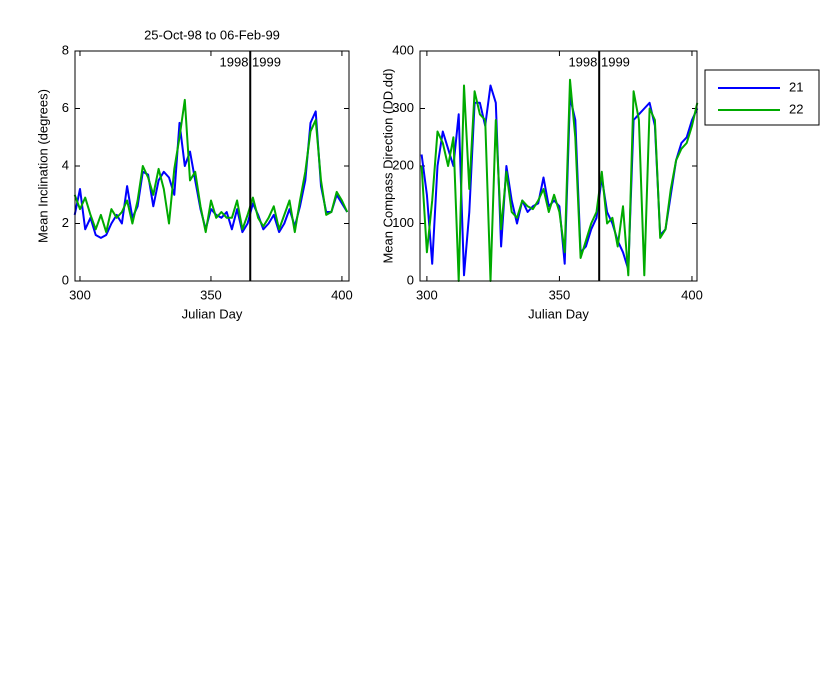 The image size is (825, 675). Describe the element at coordinates (796, 108) in the screenshot. I see `legend-label: 22` at that location.